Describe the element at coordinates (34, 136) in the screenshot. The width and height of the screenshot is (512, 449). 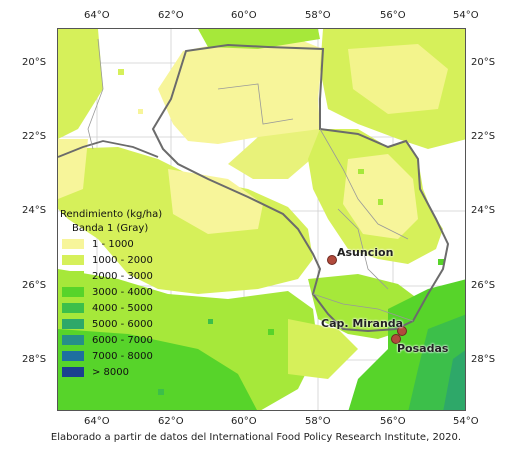
I see `lat-label-left-22: 22°S` at that location.